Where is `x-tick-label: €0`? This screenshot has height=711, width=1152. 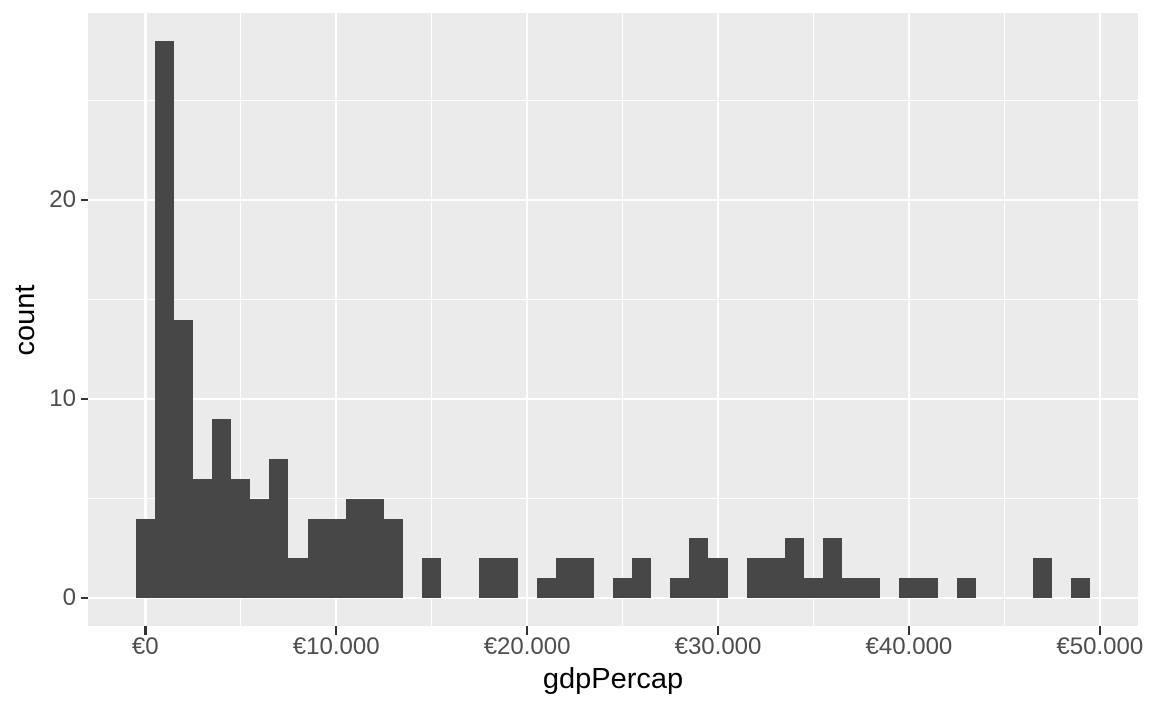
x-tick-label: €0 is located at coordinates (145, 646).